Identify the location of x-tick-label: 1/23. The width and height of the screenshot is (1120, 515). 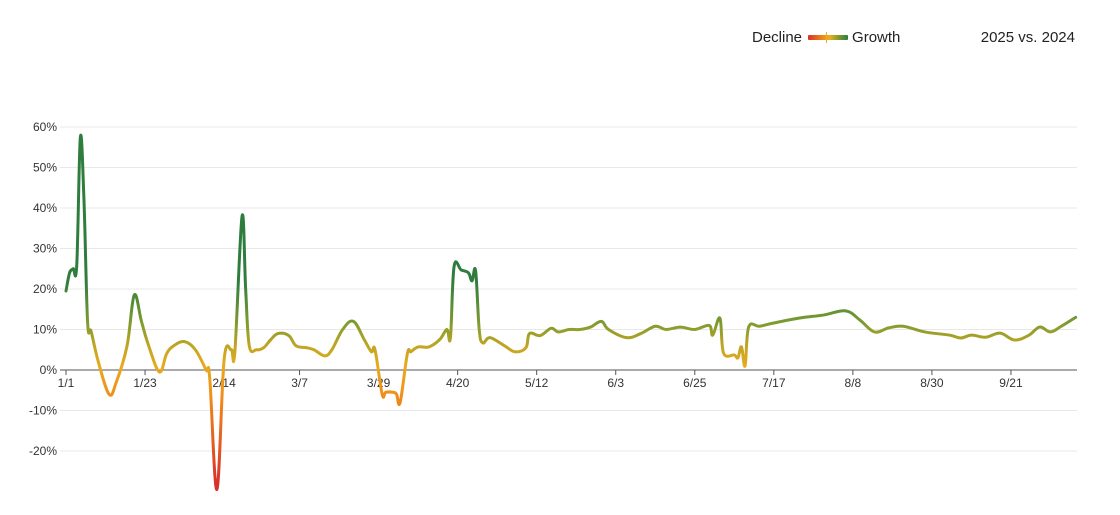
(145, 383).